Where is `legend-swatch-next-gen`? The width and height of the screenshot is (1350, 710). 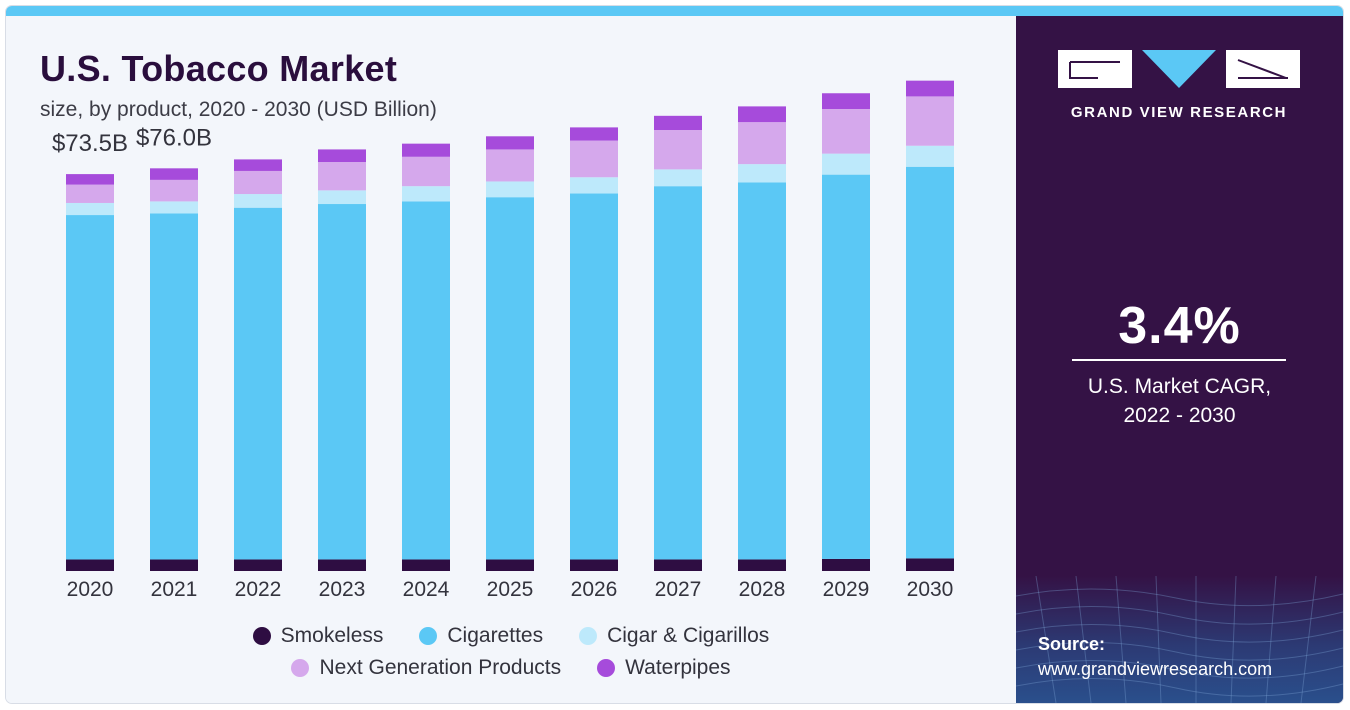 legend-swatch-next-gen is located at coordinates (300, 668).